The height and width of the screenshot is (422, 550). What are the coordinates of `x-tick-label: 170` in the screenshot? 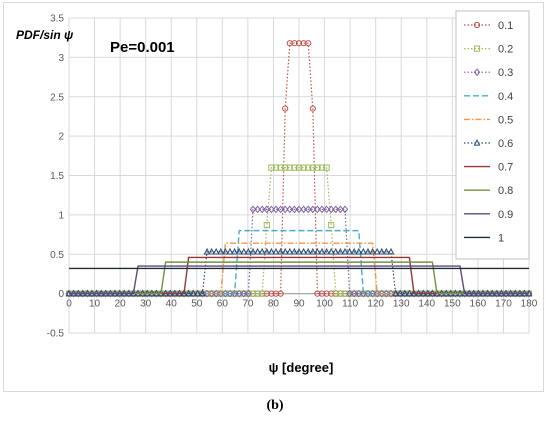 It's located at (503, 304).